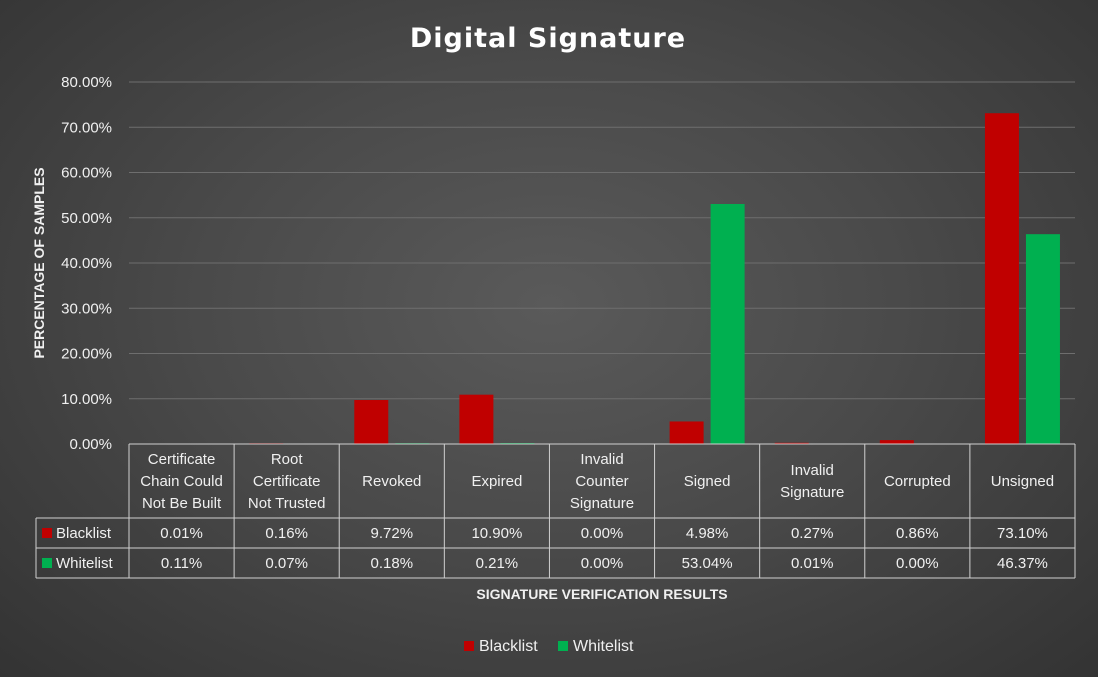  Describe the element at coordinates (563, 646) in the screenshot. I see `legend-key-whitelist` at that location.